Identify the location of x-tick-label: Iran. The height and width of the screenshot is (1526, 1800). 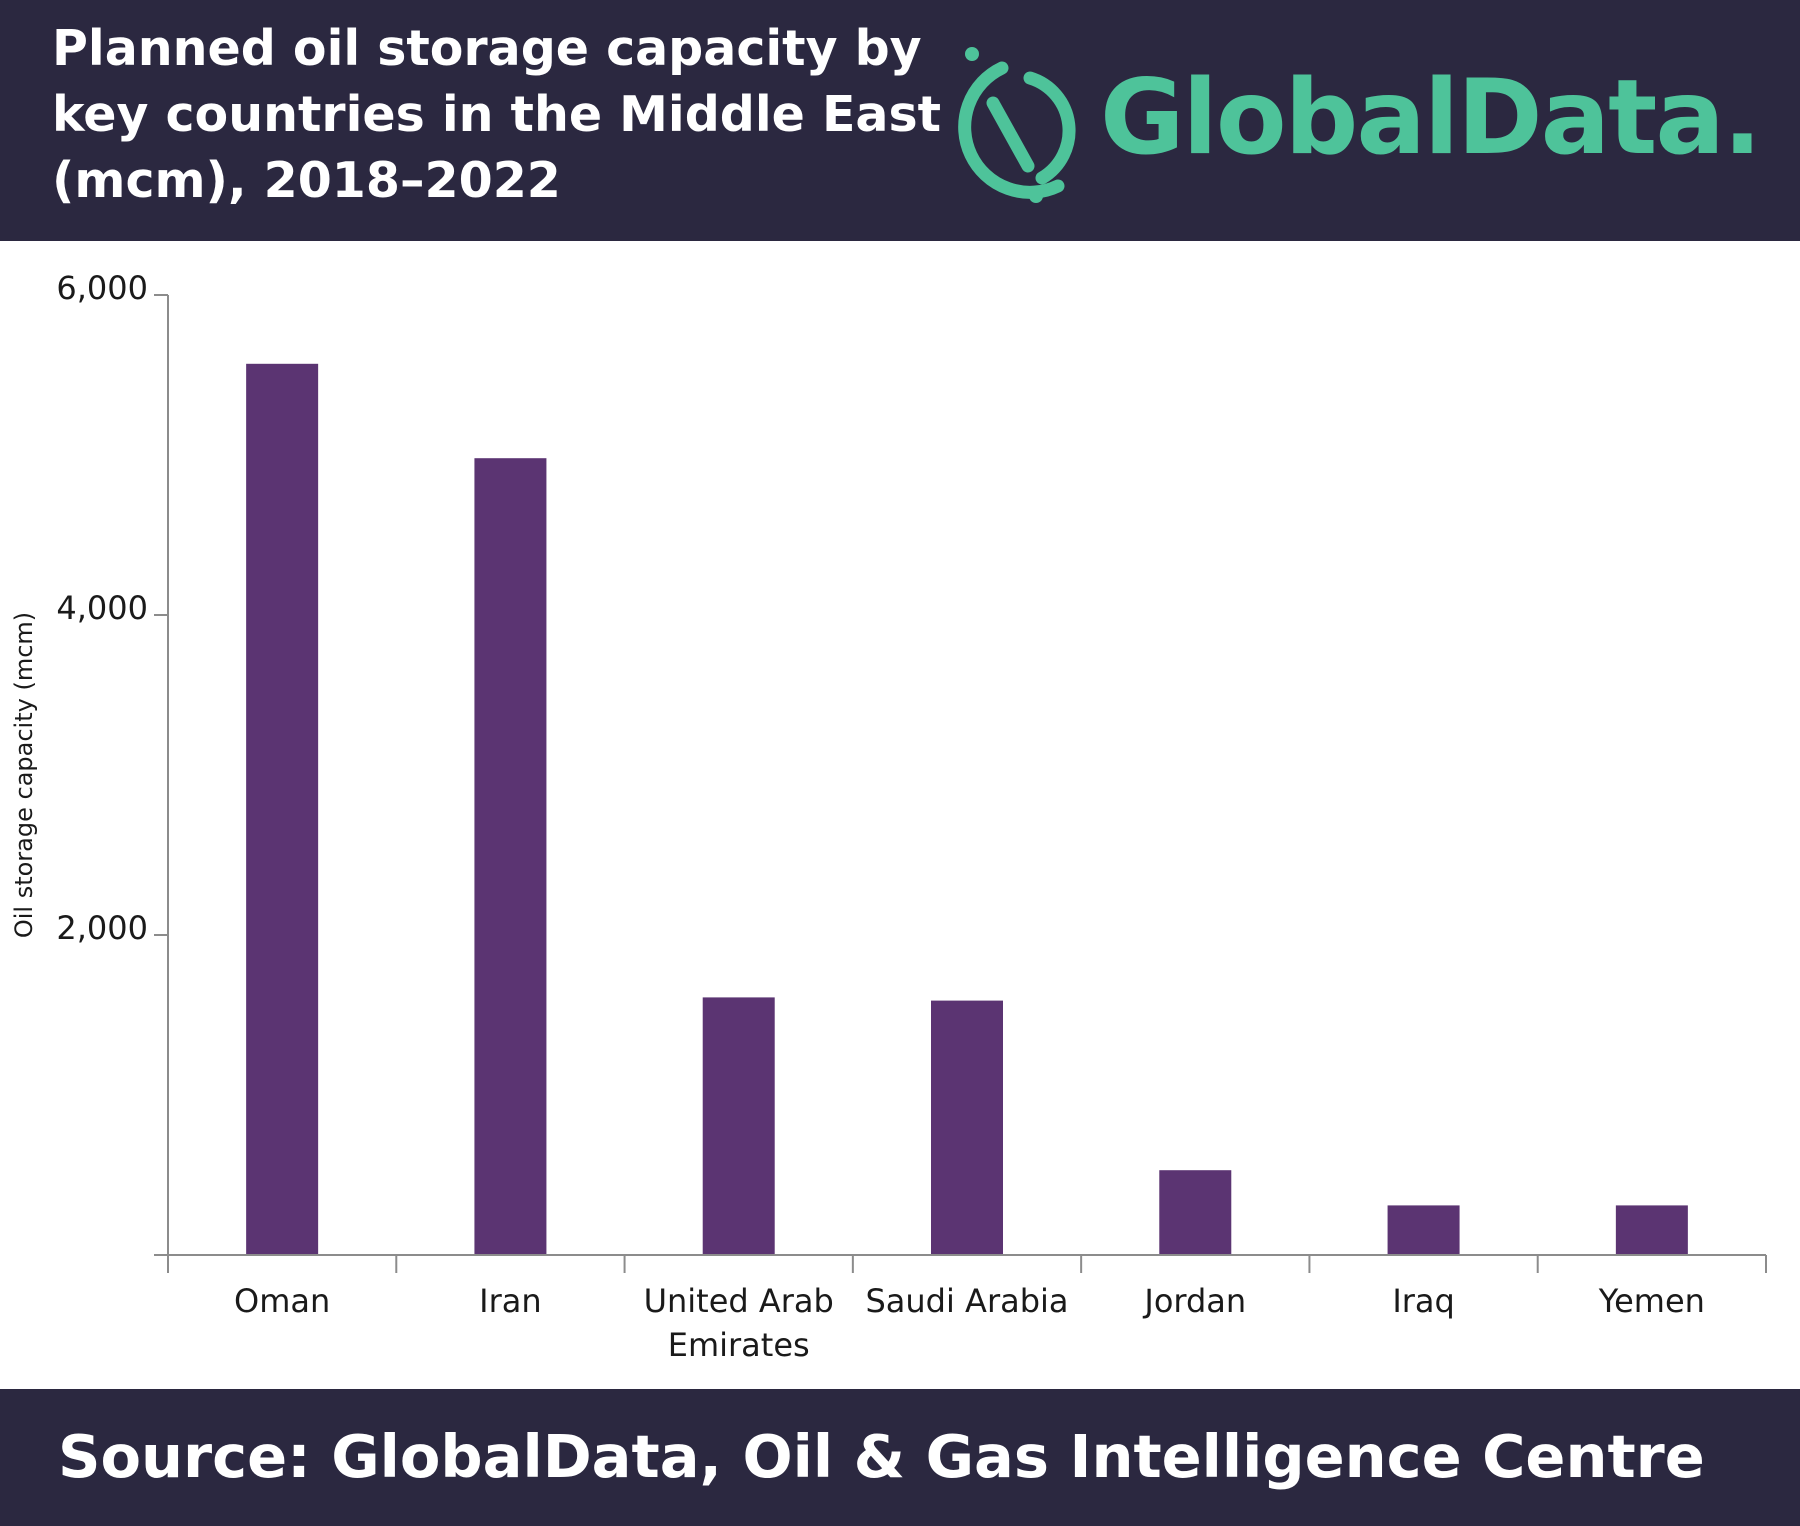
(510, 1301).